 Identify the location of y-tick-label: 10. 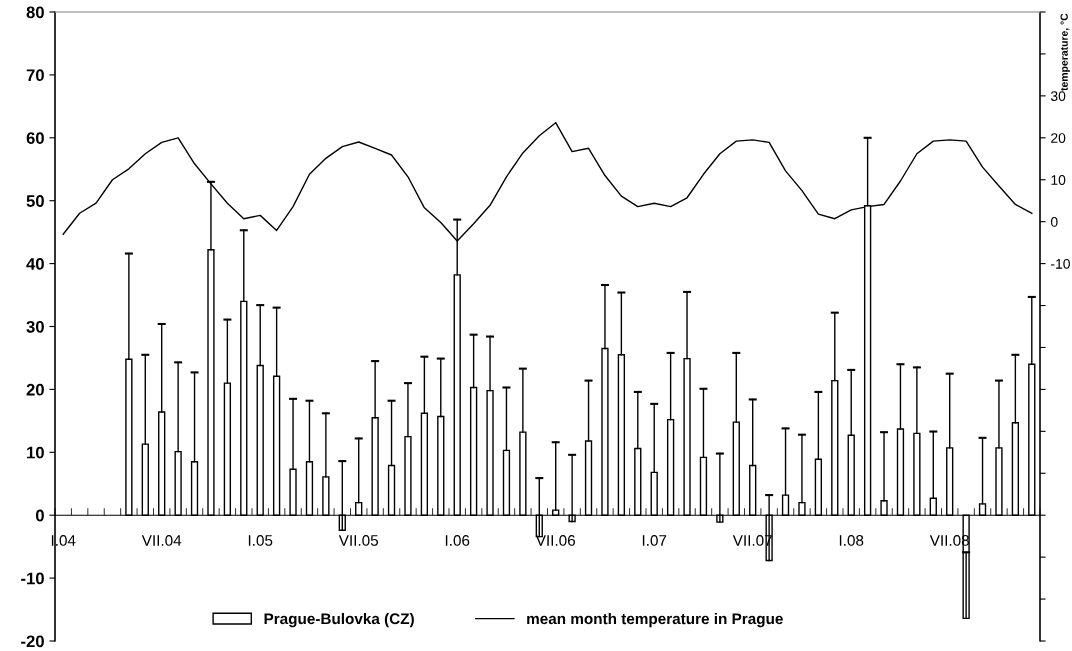
(35, 452).